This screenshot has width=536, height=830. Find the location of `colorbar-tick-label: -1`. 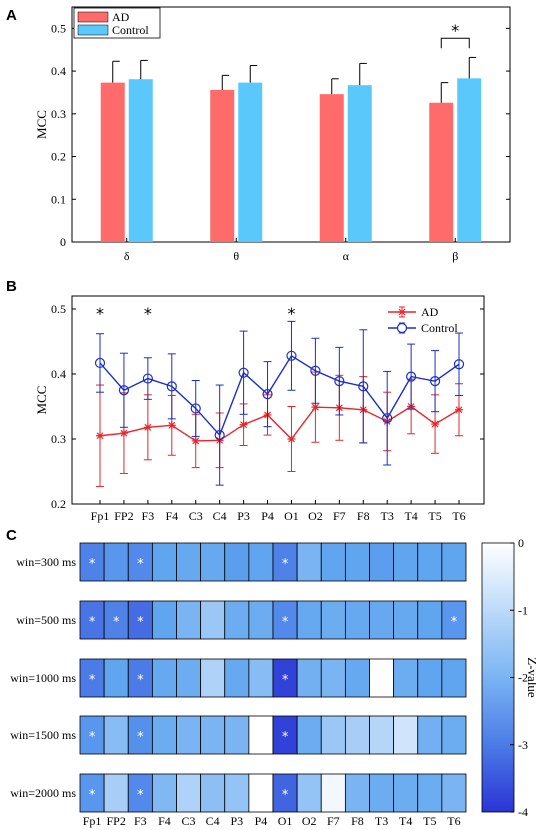

colorbar-tick-label: -1 is located at coordinates (523, 610).